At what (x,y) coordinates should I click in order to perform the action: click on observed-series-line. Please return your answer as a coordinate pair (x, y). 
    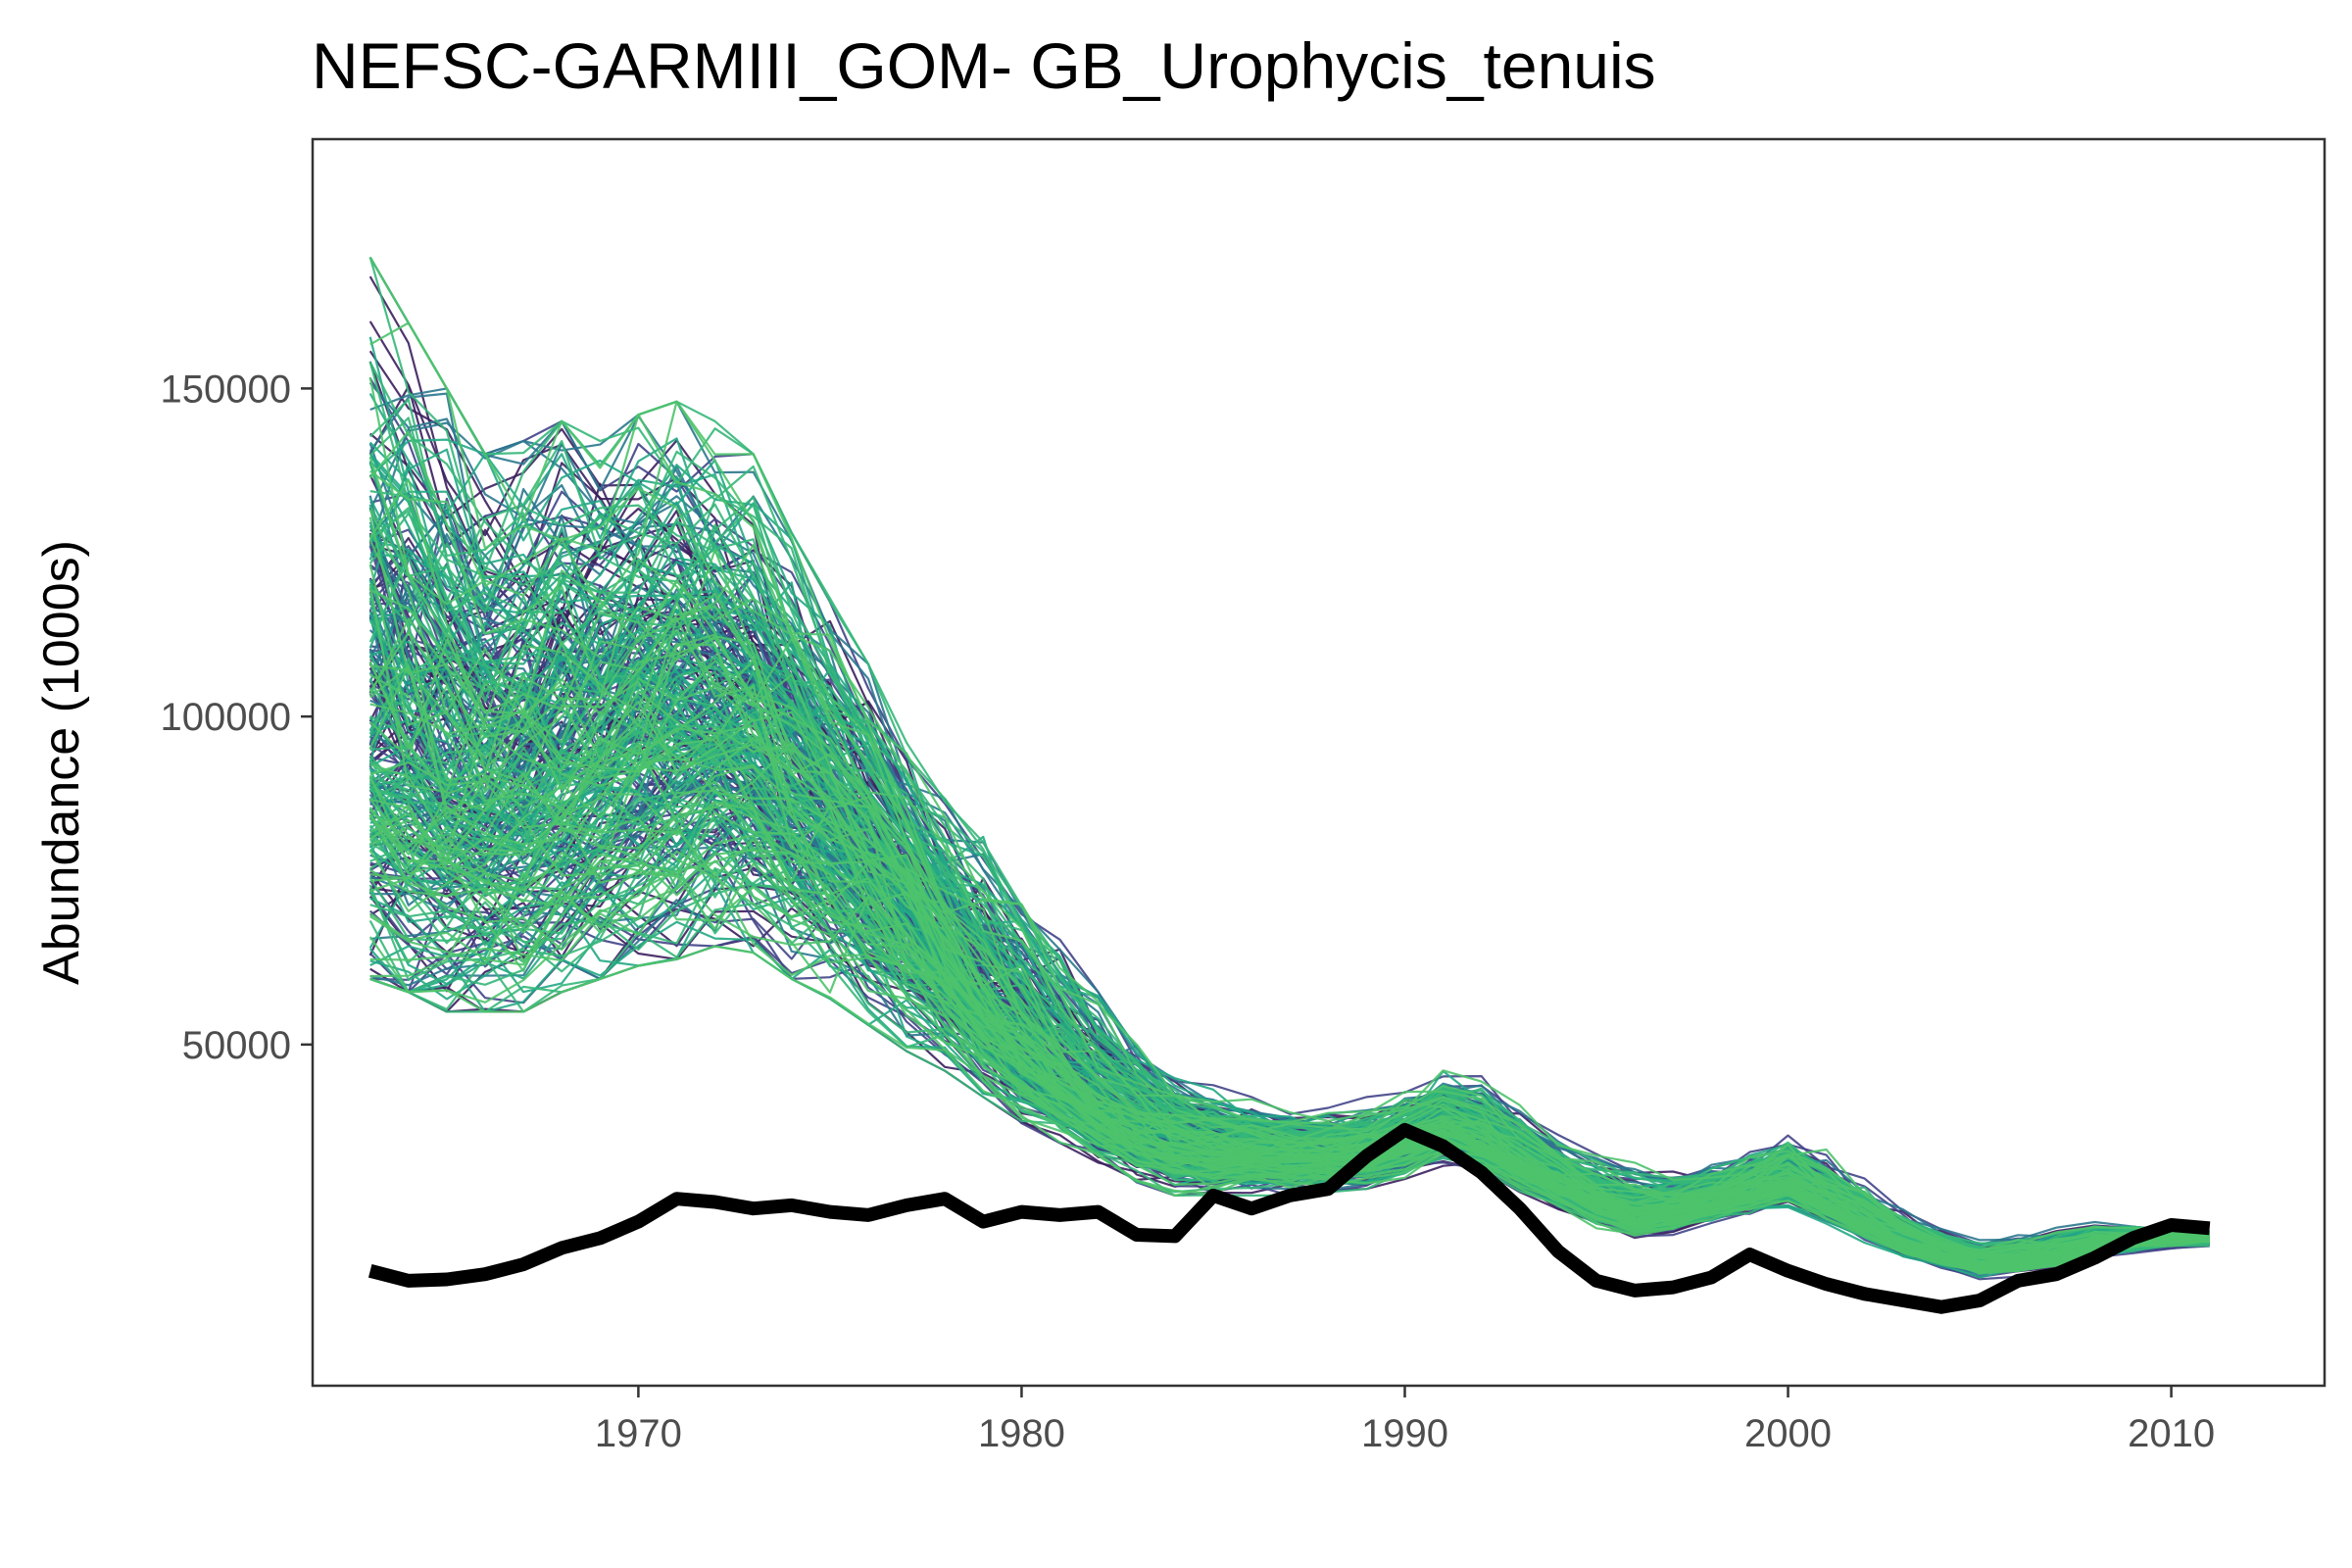
    Looking at the image, I should click on (1289, 1218).